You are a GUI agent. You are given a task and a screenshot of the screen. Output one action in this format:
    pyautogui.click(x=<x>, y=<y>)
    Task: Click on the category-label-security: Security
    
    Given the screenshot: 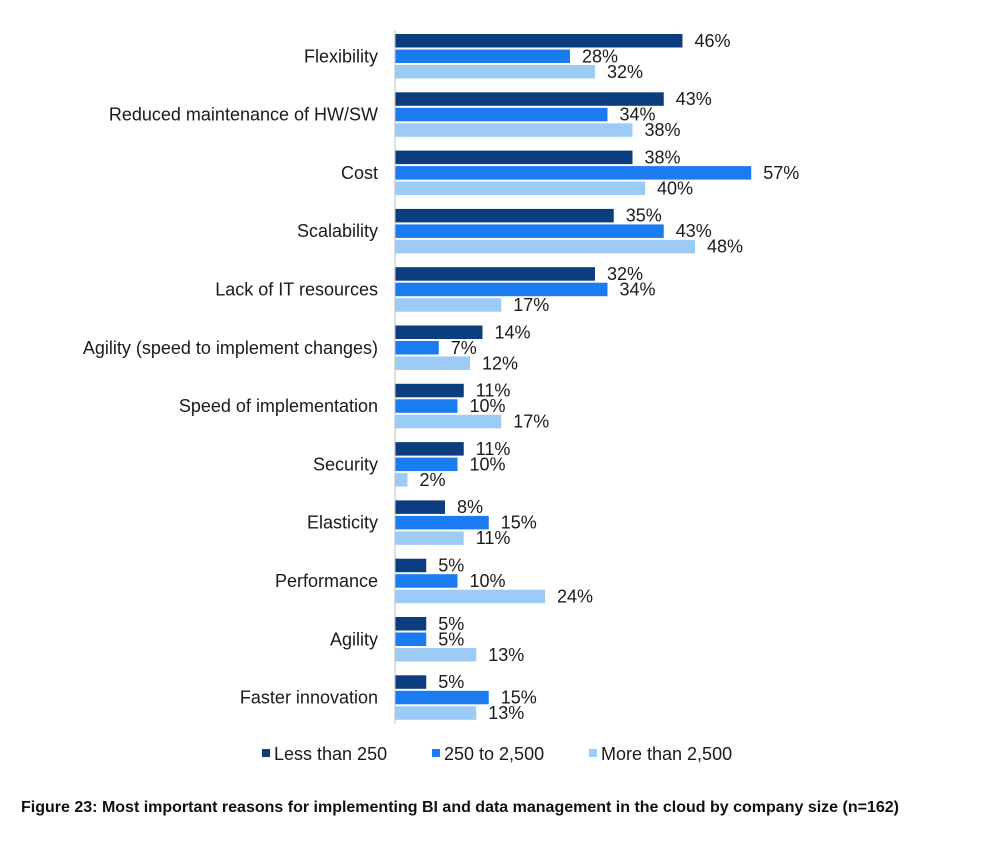 What is the action you would take?
    pyautogui.click(x=345, y=464)
    